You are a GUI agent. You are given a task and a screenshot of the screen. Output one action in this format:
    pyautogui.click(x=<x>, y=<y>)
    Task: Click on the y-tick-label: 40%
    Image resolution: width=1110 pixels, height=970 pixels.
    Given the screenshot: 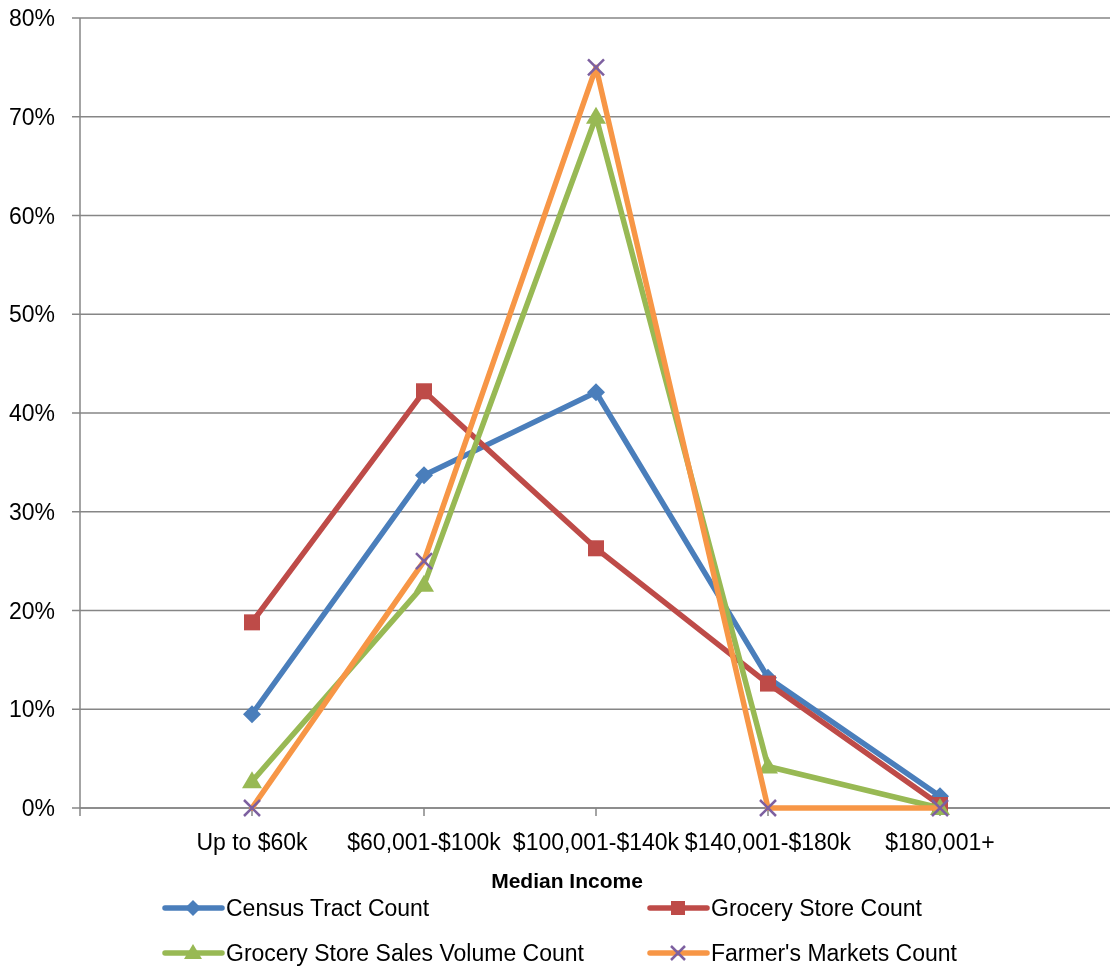 What is the action you would take?
    pyautogui.click(x=31, y=413)
    